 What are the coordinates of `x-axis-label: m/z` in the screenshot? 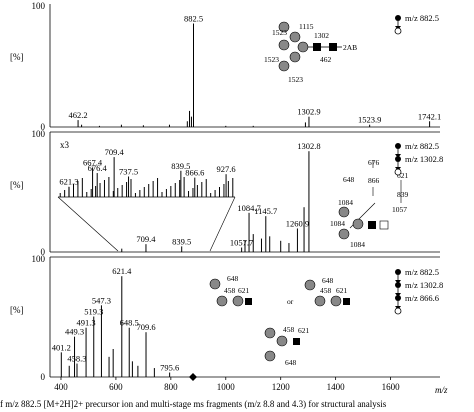 It's located at (441, 390).